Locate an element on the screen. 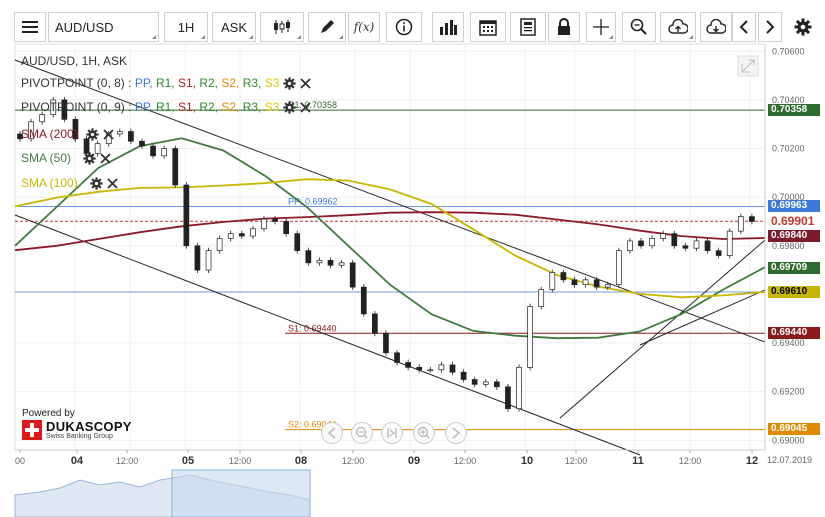  chart-type-button is located at coordinates (282, 27).